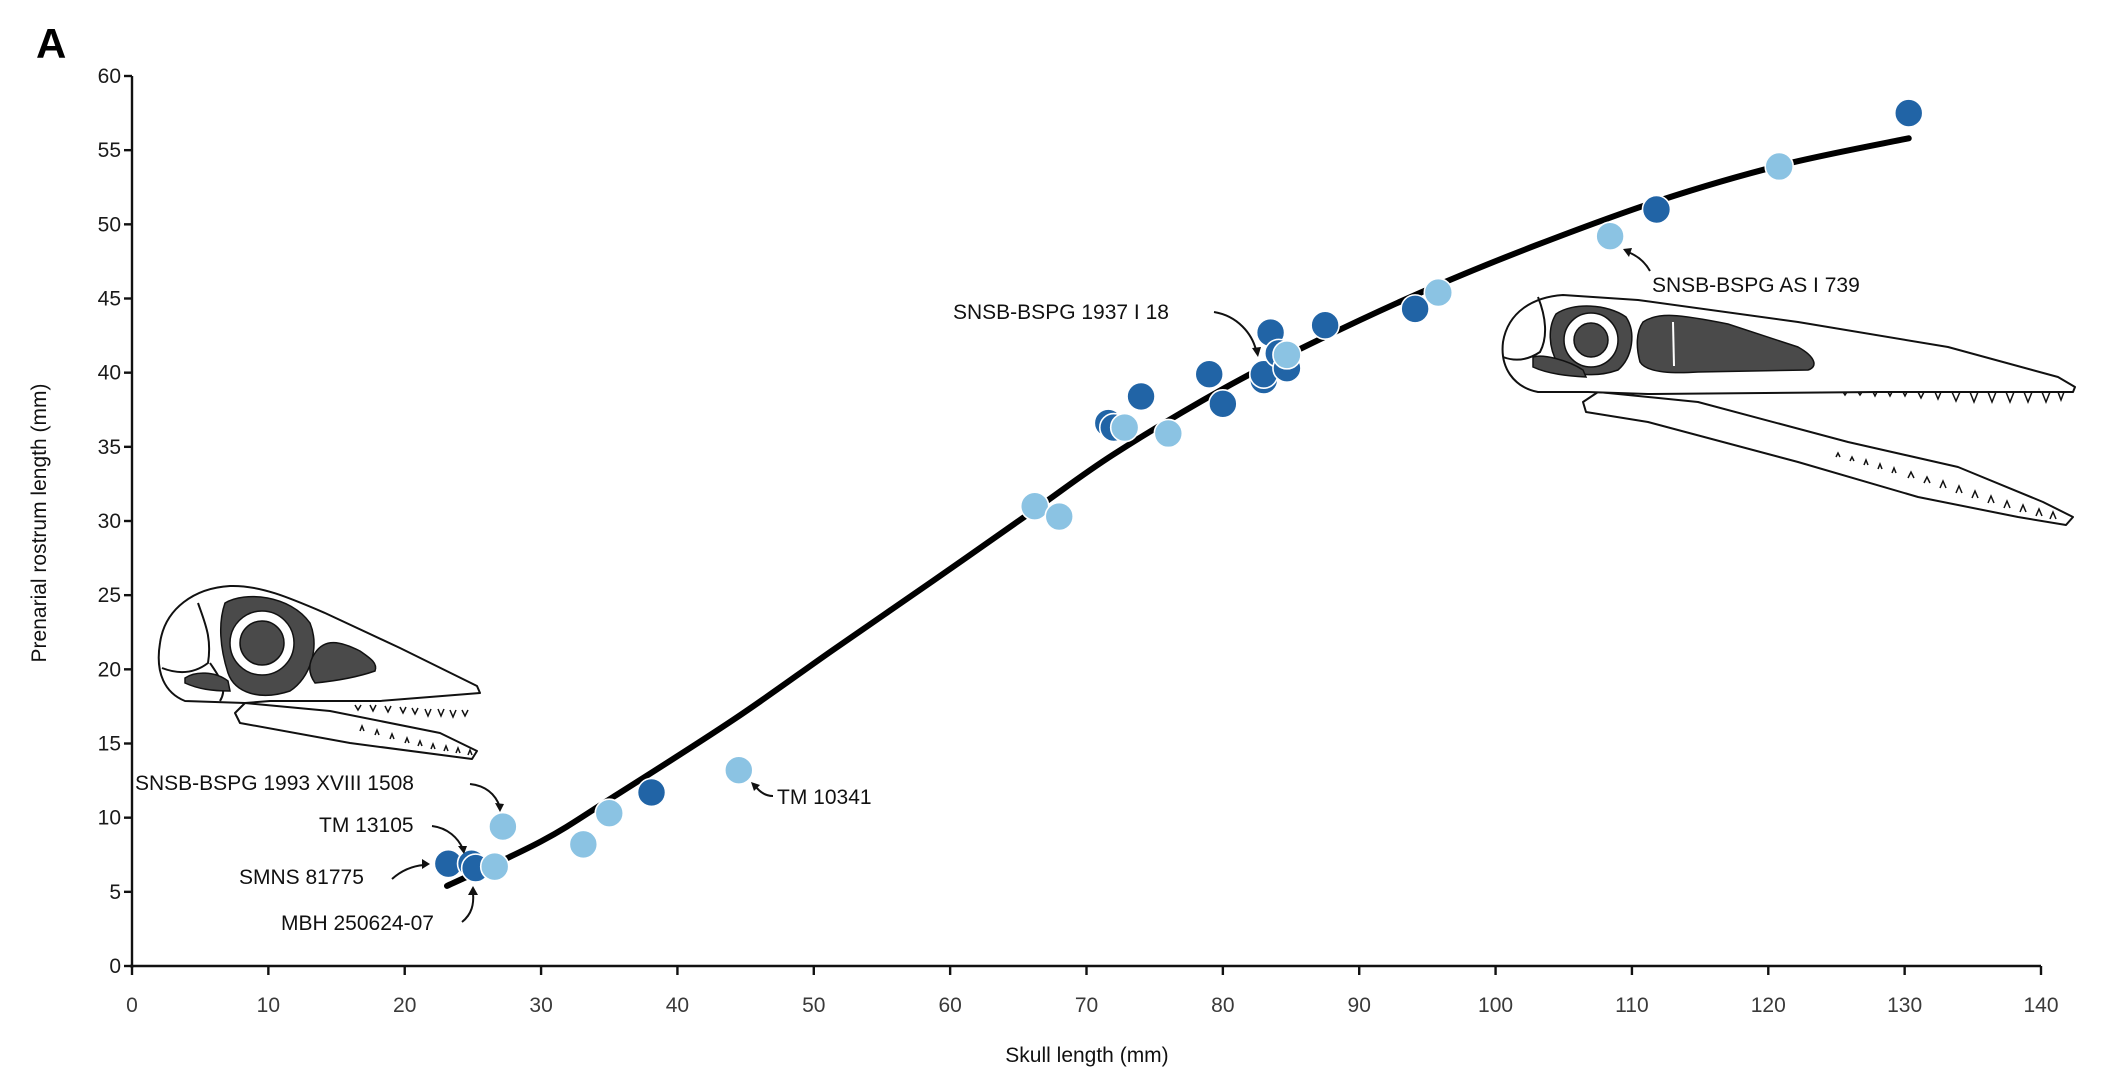 The width and height of the screenshot is (2106, 1078). Describe the element at coordinates (115, 966) in the screenshot. I see `y-tick-label: 0` at that location.